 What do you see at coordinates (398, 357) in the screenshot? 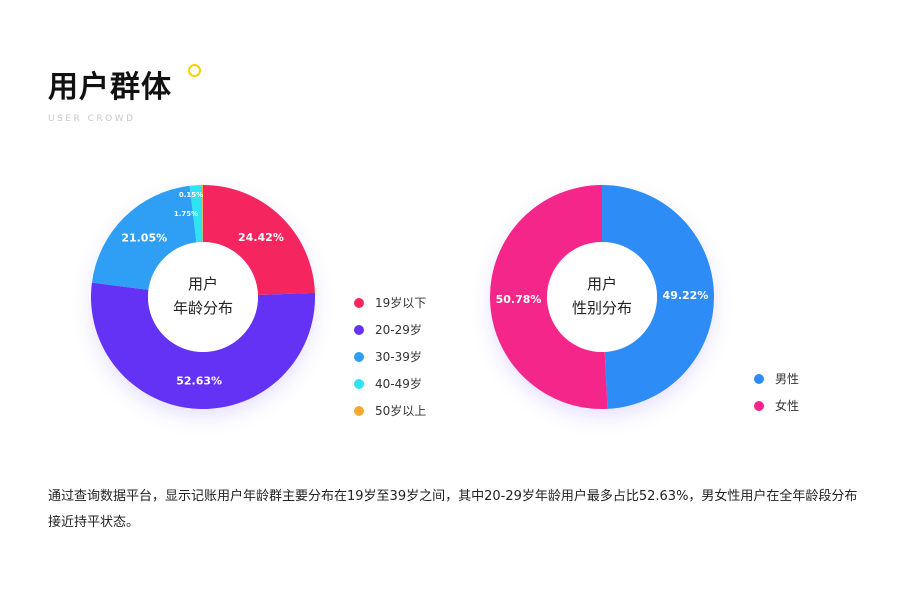
I see `legend-label: 30-39岁` at bounding box center [398, 357].